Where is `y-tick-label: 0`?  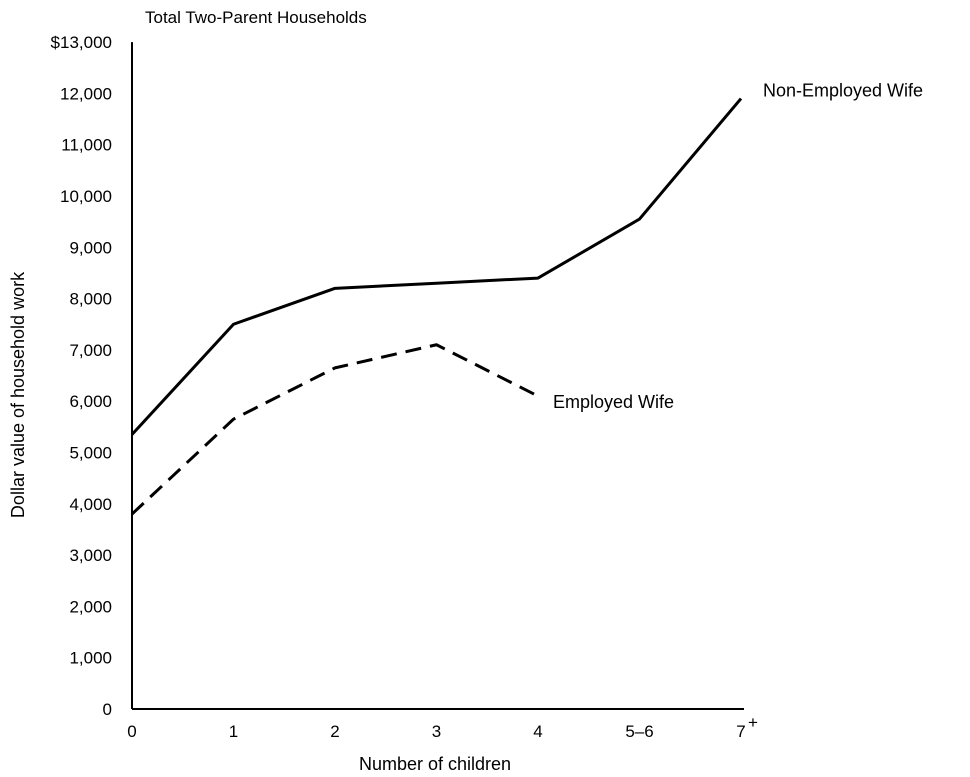 y-tick-label: 0 is located at coordinates (107, 709).